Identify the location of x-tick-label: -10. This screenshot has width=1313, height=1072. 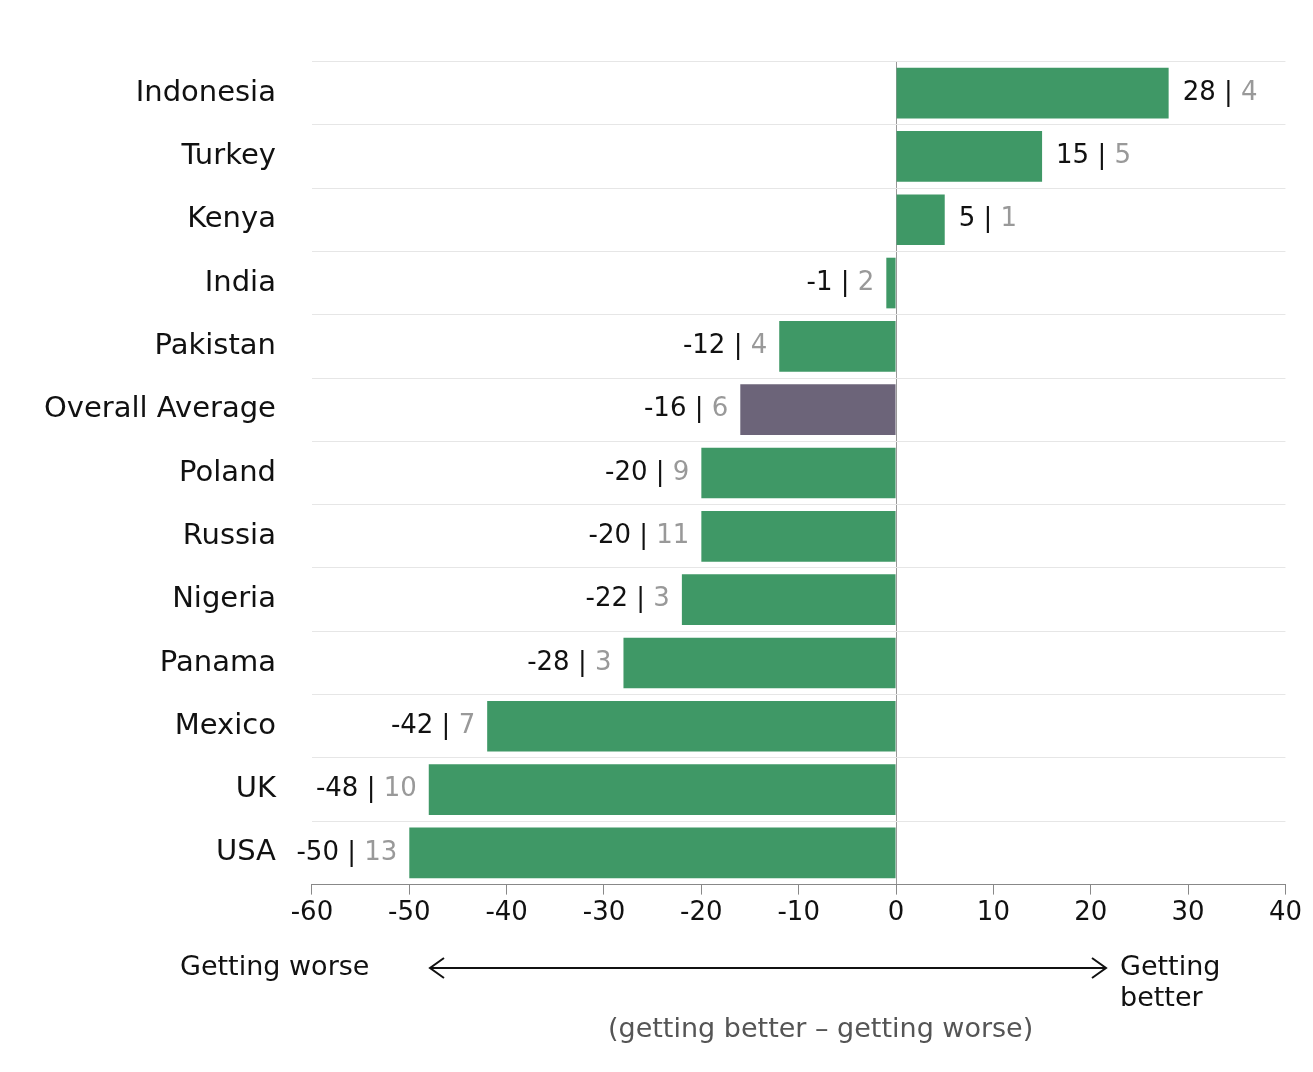
(798, 910).